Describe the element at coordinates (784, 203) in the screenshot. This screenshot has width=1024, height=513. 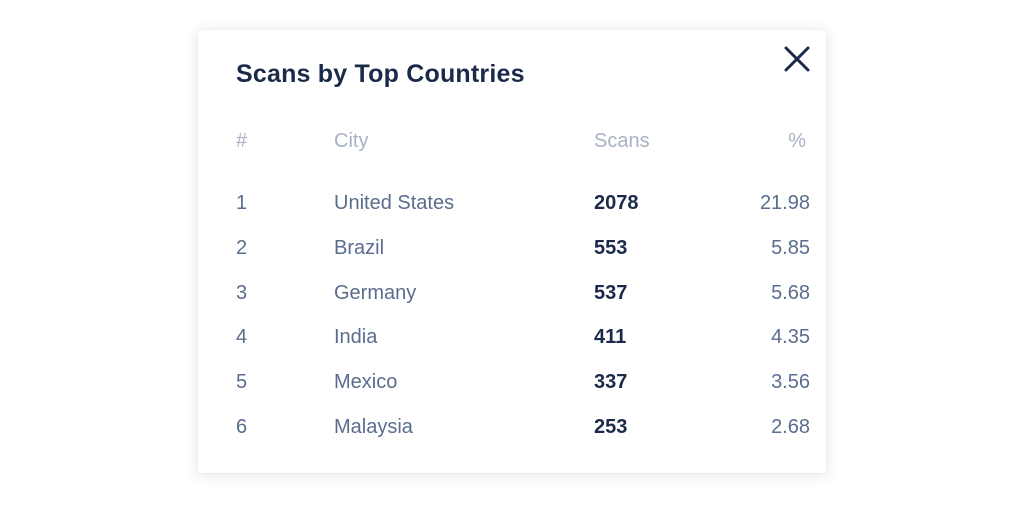
I see `row-percent: 21.98` at that location.